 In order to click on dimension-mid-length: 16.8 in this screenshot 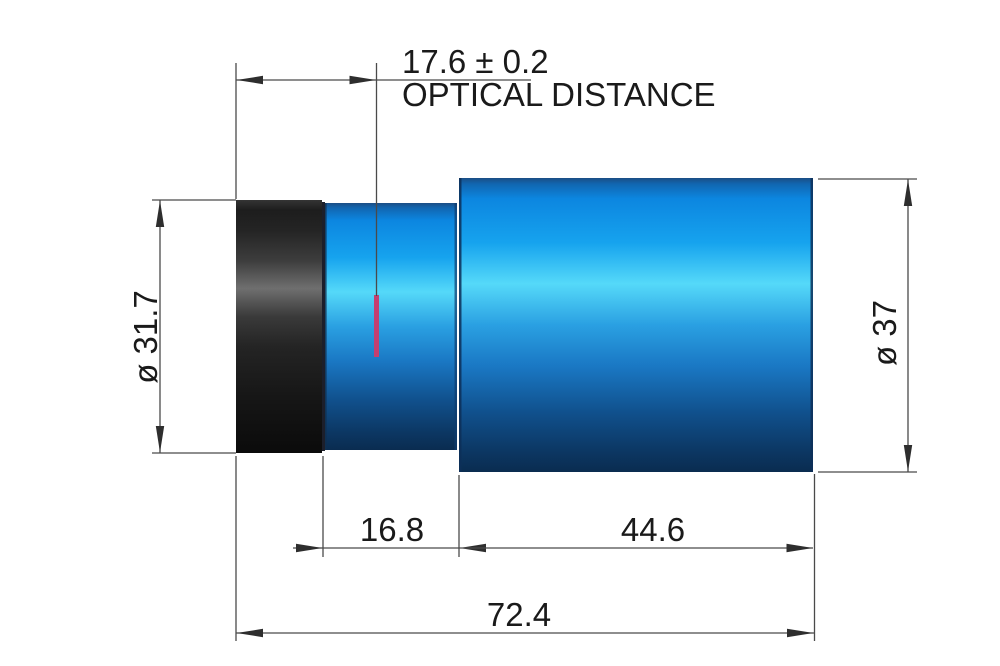, I will do `click(389, 506)`.